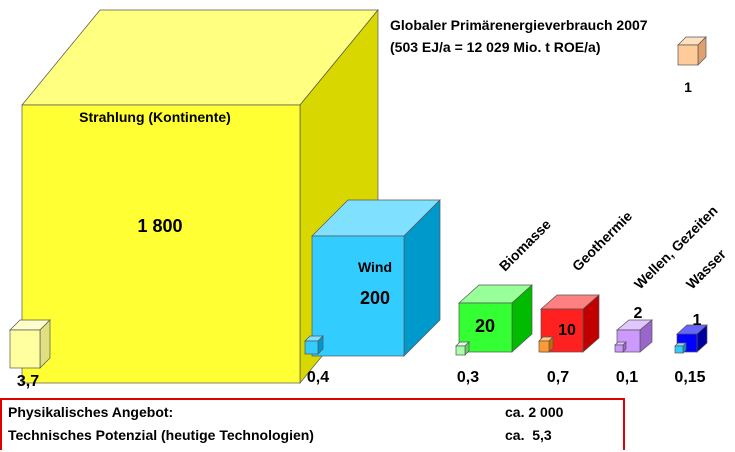 Image resolution: width=735 pixels, height=452 pixels. I want to click on technical-value: 0,3, so click(468, 377).